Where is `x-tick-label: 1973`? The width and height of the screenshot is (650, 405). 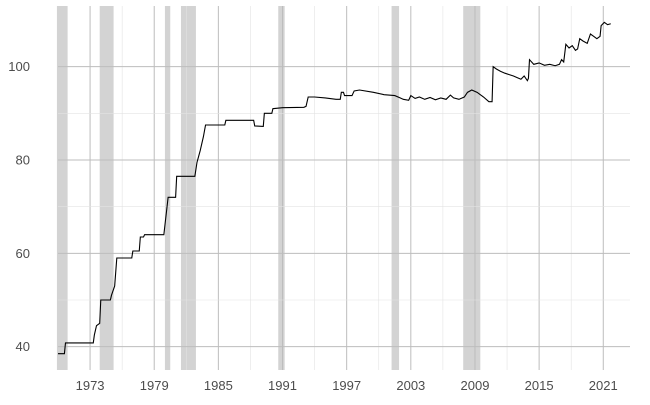 x-tick-label: 1973 is located at coordinates (90, 385).